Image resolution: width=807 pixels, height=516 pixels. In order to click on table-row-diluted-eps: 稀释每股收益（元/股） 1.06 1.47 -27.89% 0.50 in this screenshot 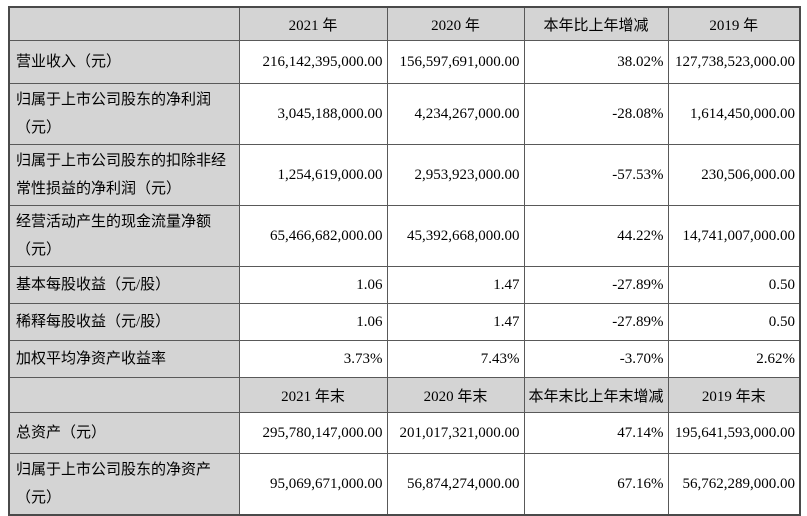, I will do `click(404, 322)`.